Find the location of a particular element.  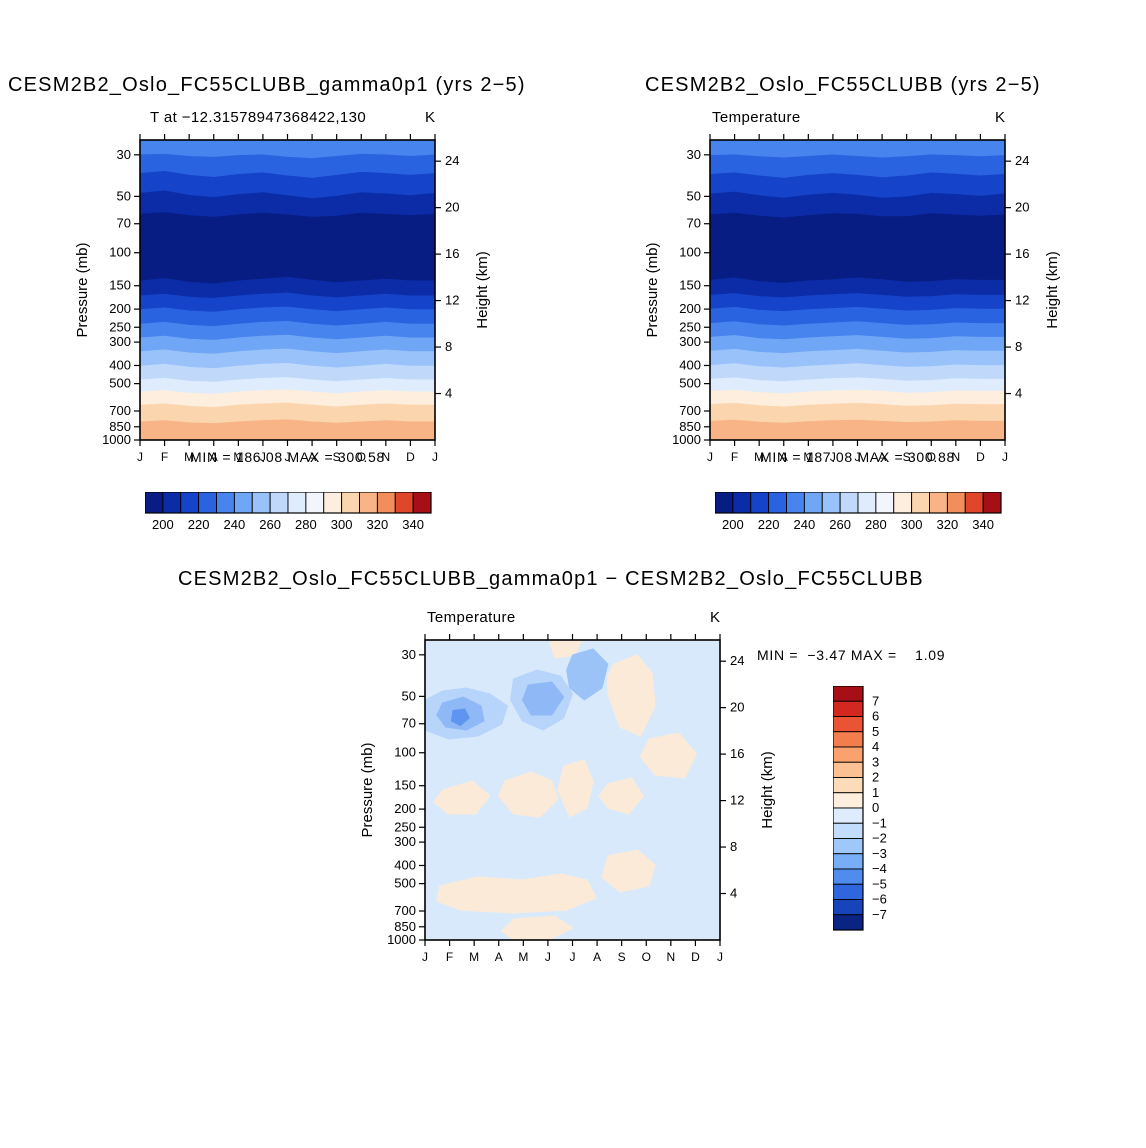

minmax-right: MIN = 187.08 MAX = 300.88 is located at coordinates (857, 457).